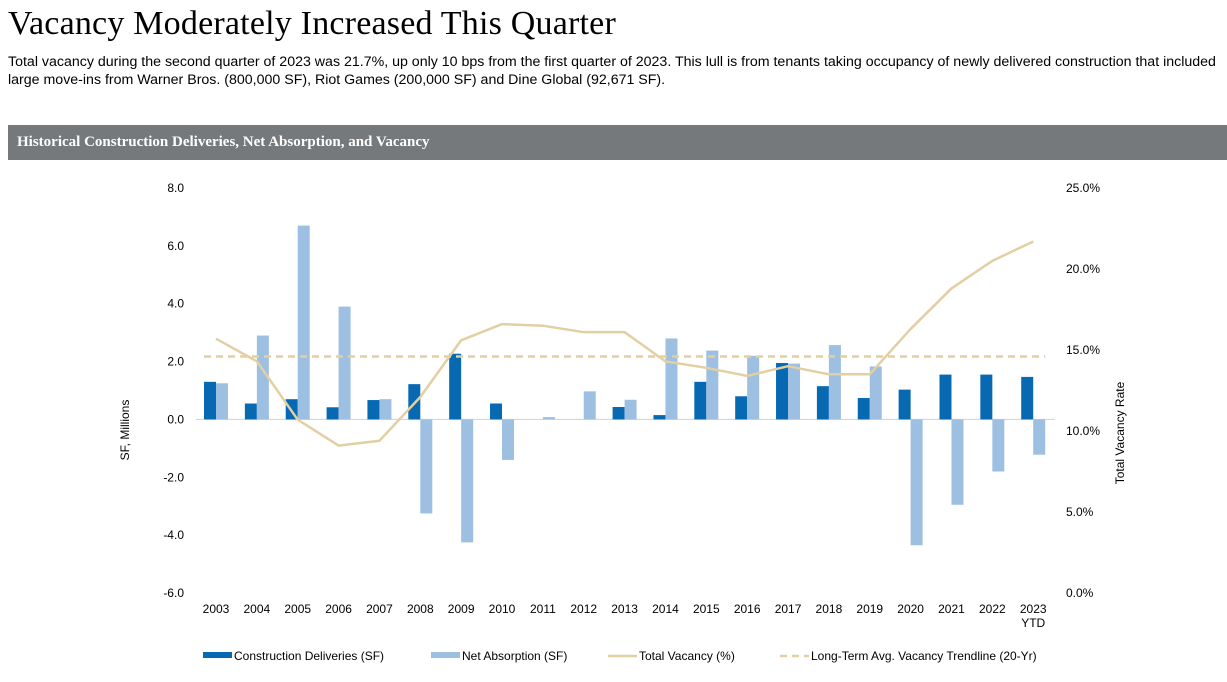  What do you see at coordinates (618, 413) in the screenshot?
I see `deliveries-bar-2013` at bounding box center [618, 413].